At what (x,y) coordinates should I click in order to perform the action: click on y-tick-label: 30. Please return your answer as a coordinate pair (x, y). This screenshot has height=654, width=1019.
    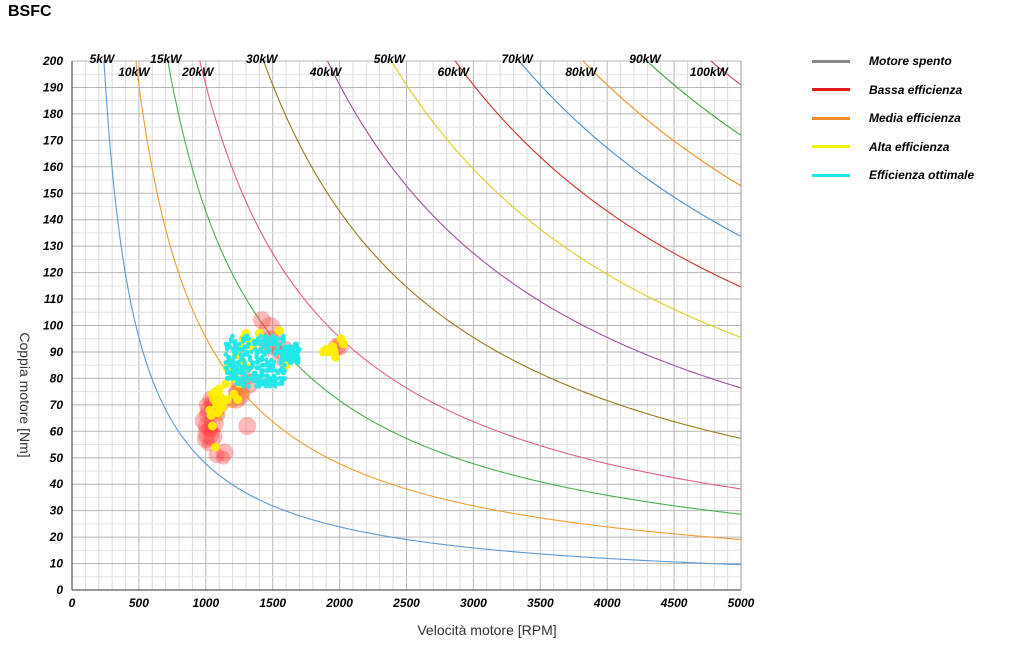
    Looking at the image, I should click on (57, 511).